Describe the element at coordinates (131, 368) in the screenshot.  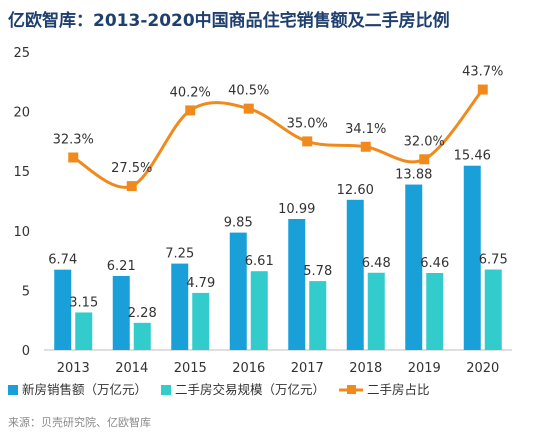
I see `x-tick-label-1: 2014` at that location.